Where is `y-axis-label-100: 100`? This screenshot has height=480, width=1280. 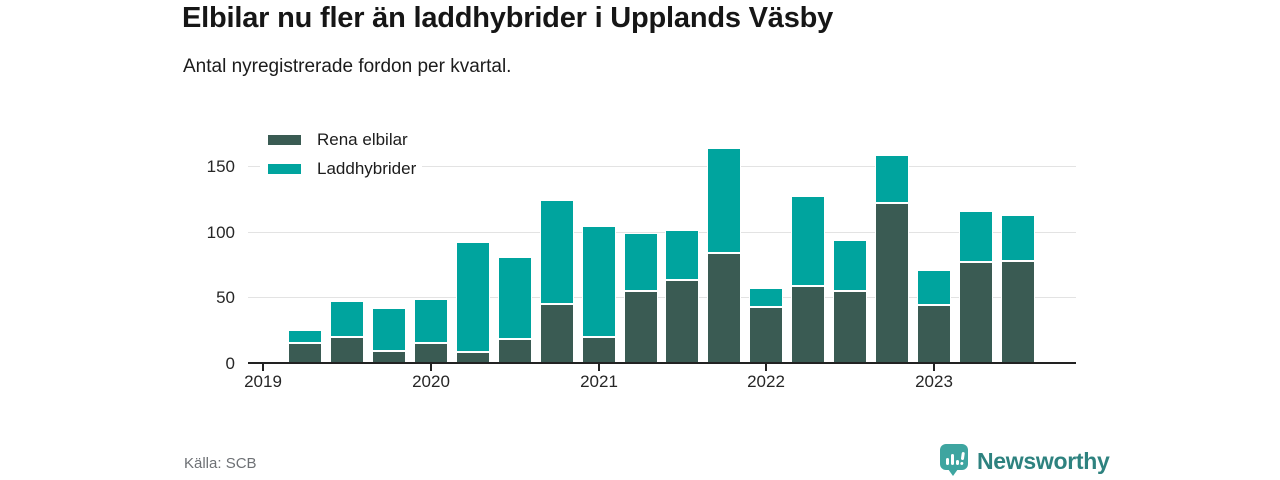 y-axis-label-100: 100 is located at coordinates (220, 232).